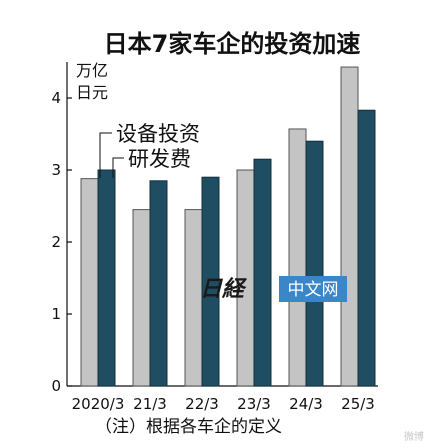 Image resolution: width=442 pixels, height=448 pixels. Describe the element at coordinates (223, 404) in the screenshot. I see `x-ticks: 2020/3 21/3 22/3 23/3 24/3 25/3` at that location.